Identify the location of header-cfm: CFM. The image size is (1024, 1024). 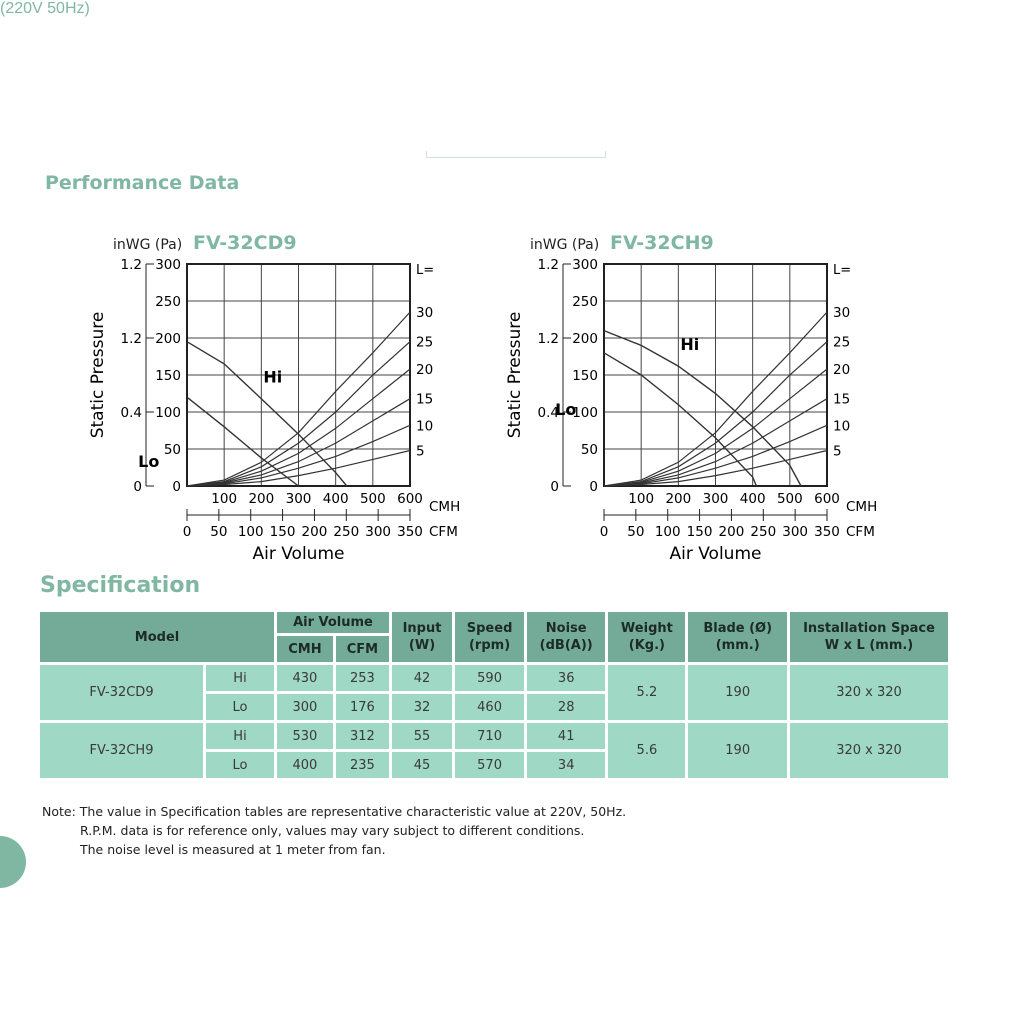
(362, 649).